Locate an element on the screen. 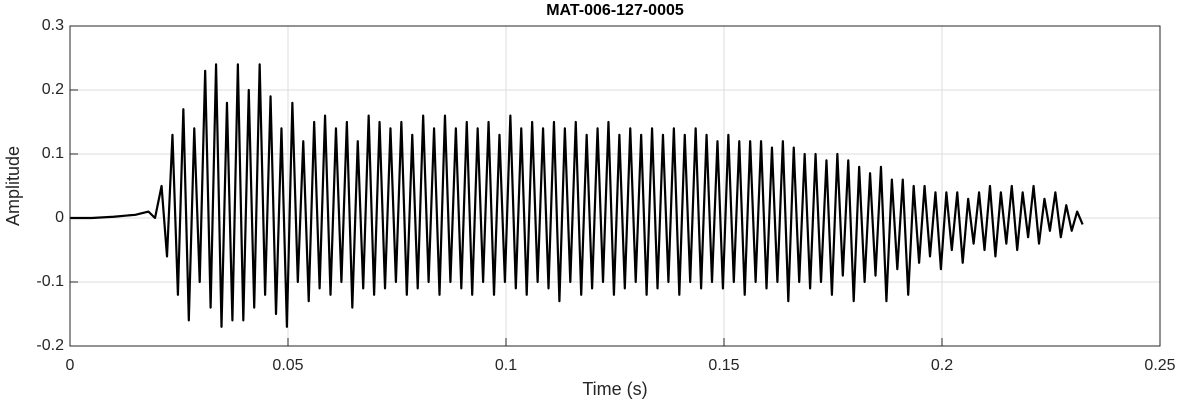 This screenshot has height=404, width=1182. y-tick-label: 0.2 is located at coordinates (53, 89).